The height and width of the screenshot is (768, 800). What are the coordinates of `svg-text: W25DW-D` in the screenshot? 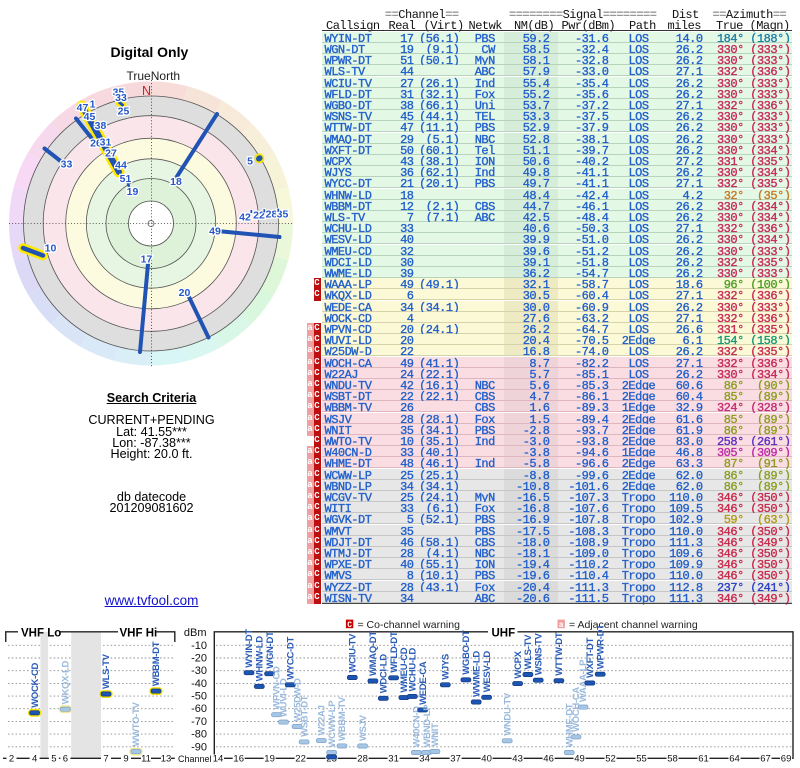 It's located at (297, 700).